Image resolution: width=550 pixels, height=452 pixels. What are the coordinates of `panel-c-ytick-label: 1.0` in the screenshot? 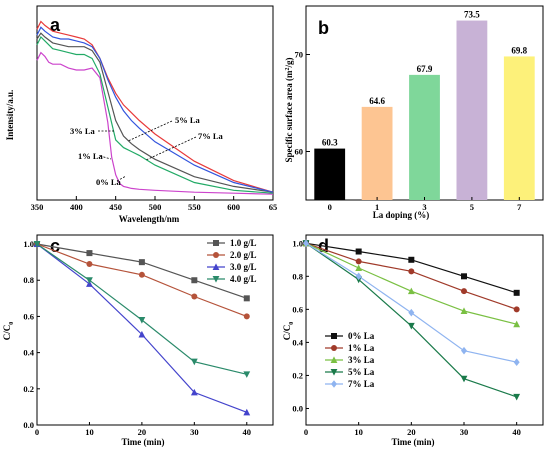 It's located at (28, 244).